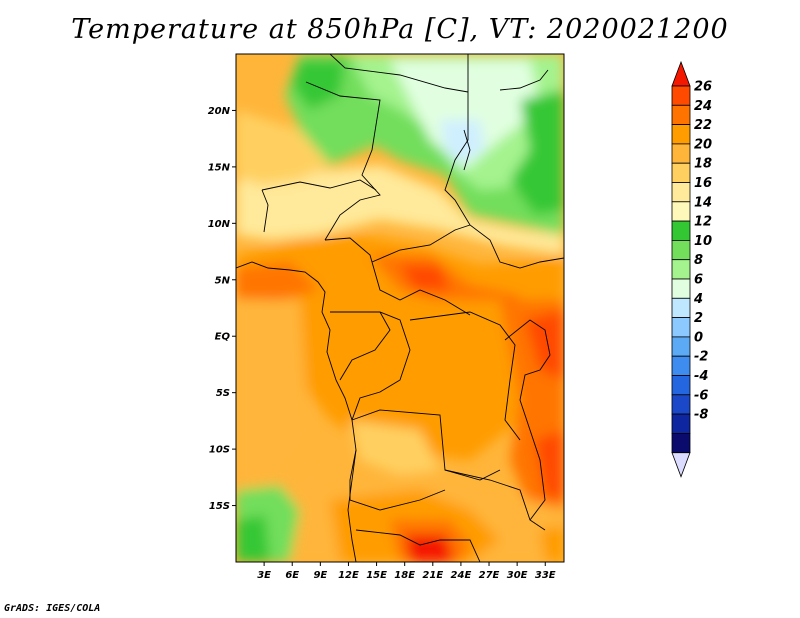  Describe the element at coordinates (681, 465) in the screenshot. I see `colorbar-bottom-arrow` at that location.